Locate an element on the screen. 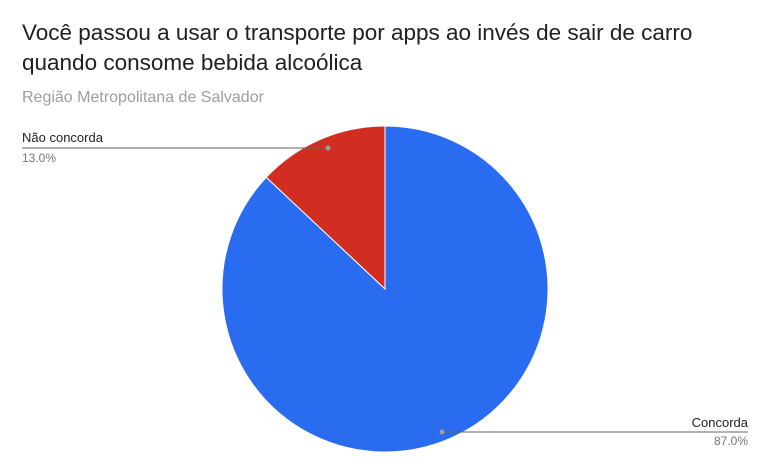 The height and width of the screenshot is (476, 770). leader-dot-nao-concorda is located at coordinates (328, 148).